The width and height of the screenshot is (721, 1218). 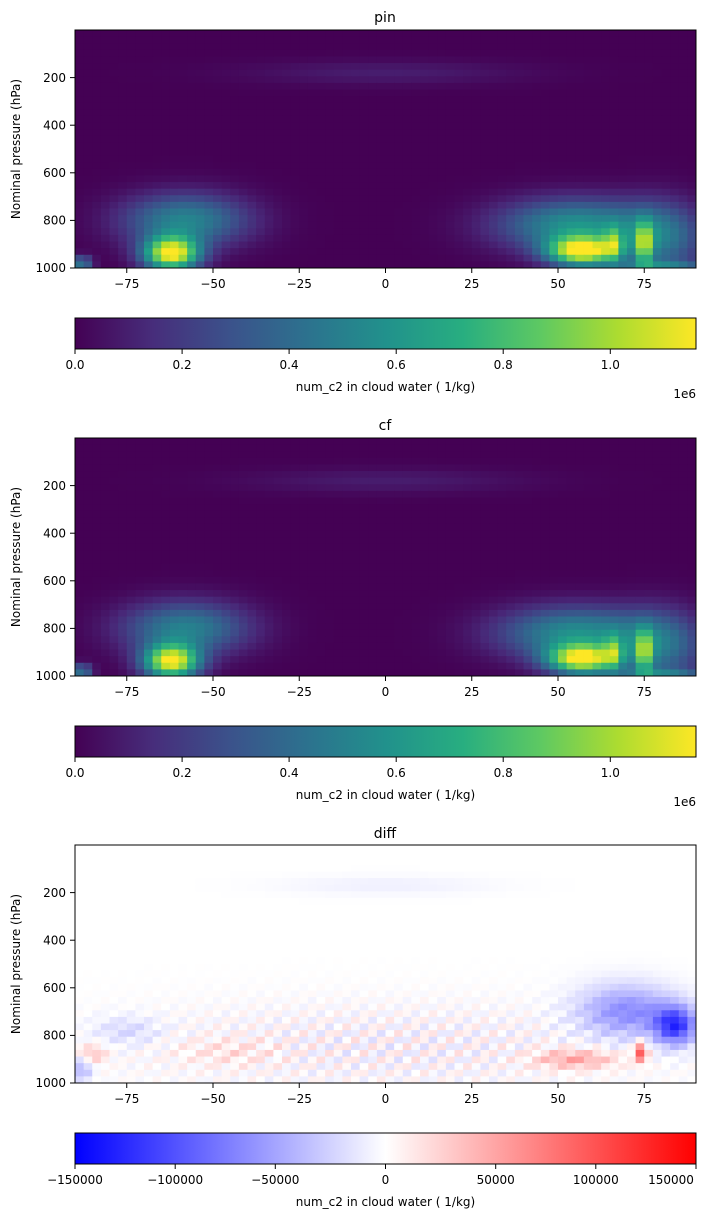 I want to click on chart-title: pin, so click(x=385, y=18).